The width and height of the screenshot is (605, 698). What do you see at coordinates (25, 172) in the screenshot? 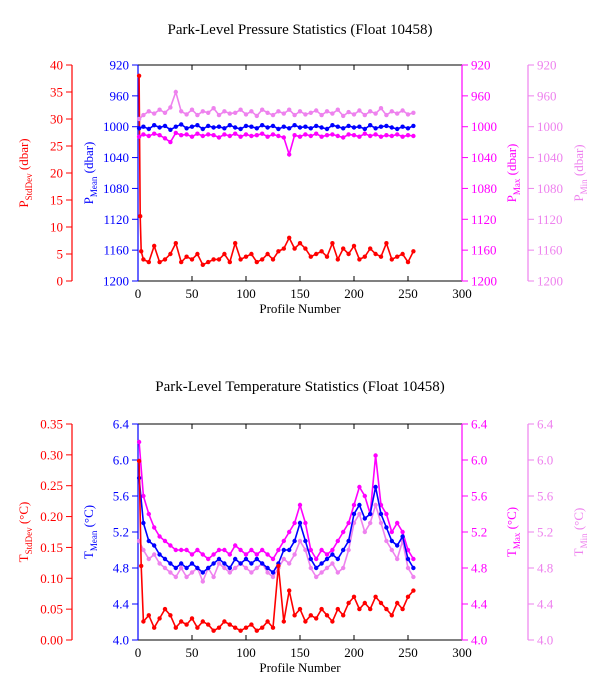
I see `pressure-sd-axis-label: PStdDev (dbar)` at bounding box center [25, 172].